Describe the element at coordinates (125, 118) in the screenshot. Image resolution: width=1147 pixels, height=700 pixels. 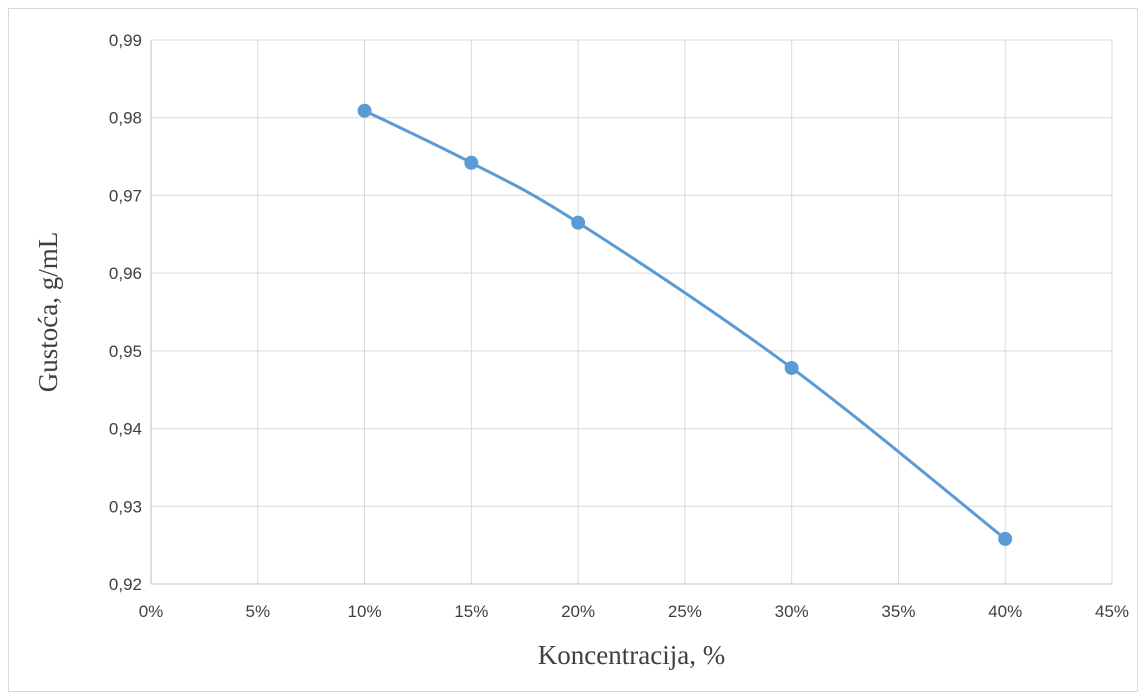
I see `y-tick-label: 0,98` at that location.